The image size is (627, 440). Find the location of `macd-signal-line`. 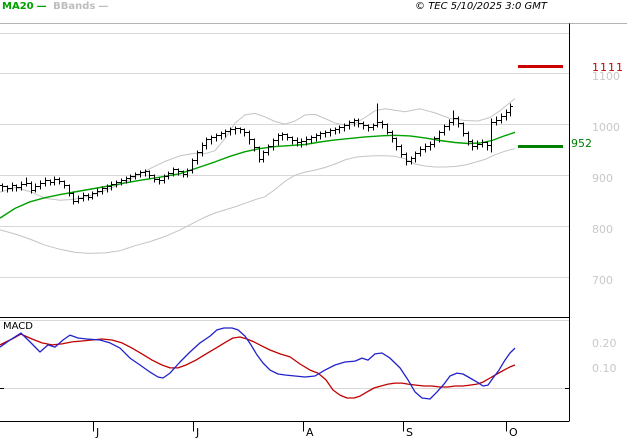

macd-signal-line is located at coordinates (258, 366).